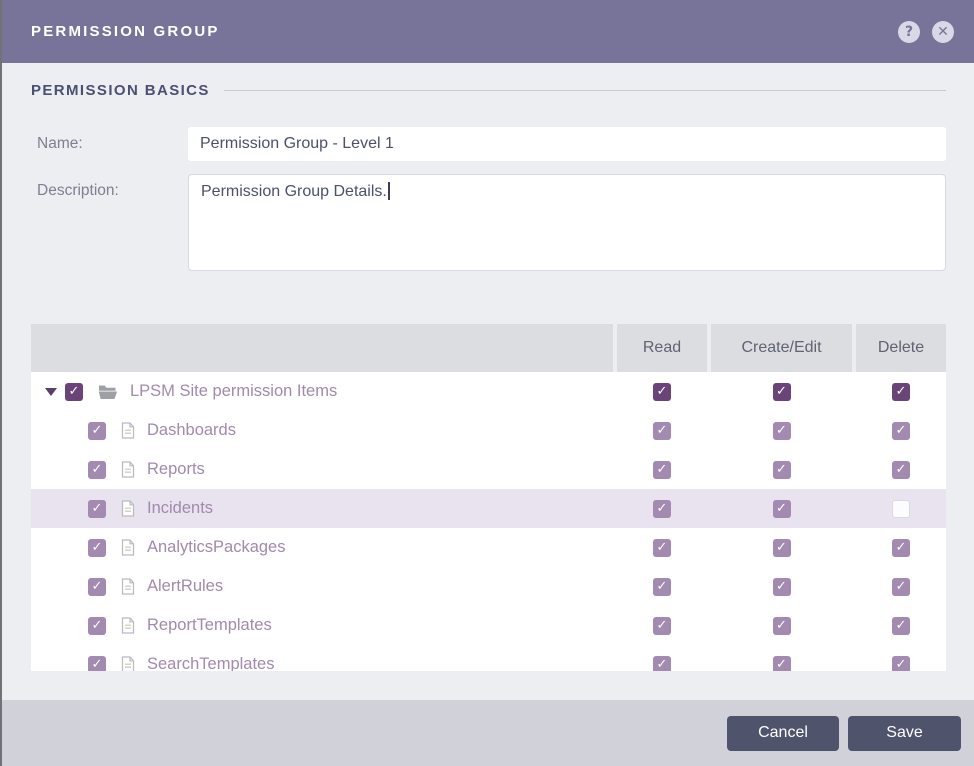  Describe the element at coordinates (488, 348) in the screenshot. I see `permission-table-header: Read Create/Edit Delete` at that location.